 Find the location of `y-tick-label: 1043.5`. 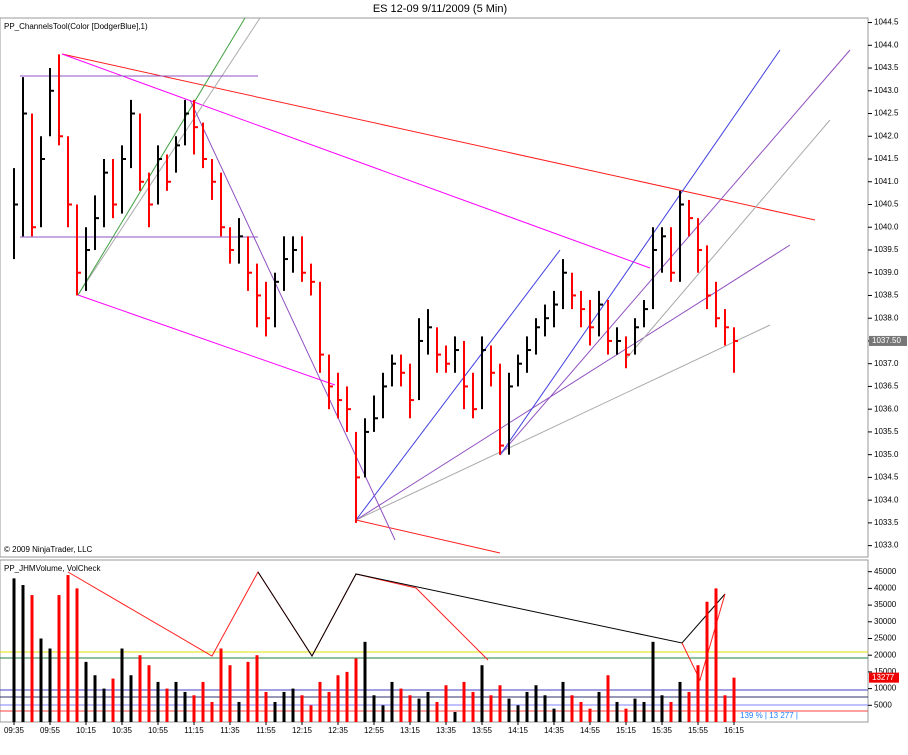

y-tick-label: 1043.5 is located at coordinates (886, 67).